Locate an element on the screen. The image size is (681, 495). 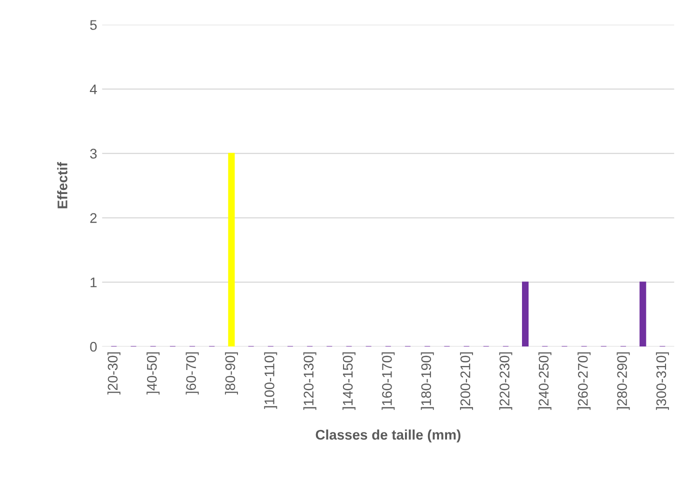
x-tick-label: ]20-30] is located at coordinates (113, 373).